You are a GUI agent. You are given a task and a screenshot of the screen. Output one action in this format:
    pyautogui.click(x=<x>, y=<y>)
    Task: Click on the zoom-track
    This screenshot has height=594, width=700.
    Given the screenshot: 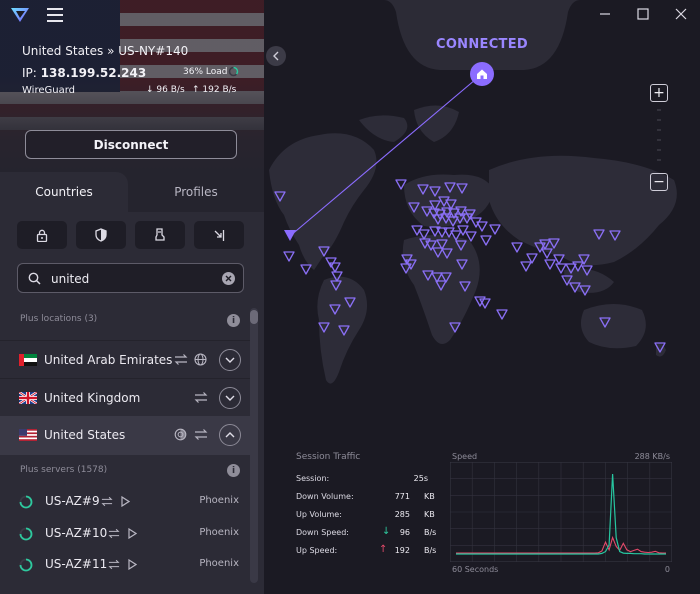 What is the action you would take?
    pyautogui.click(x=659, y=135)
    